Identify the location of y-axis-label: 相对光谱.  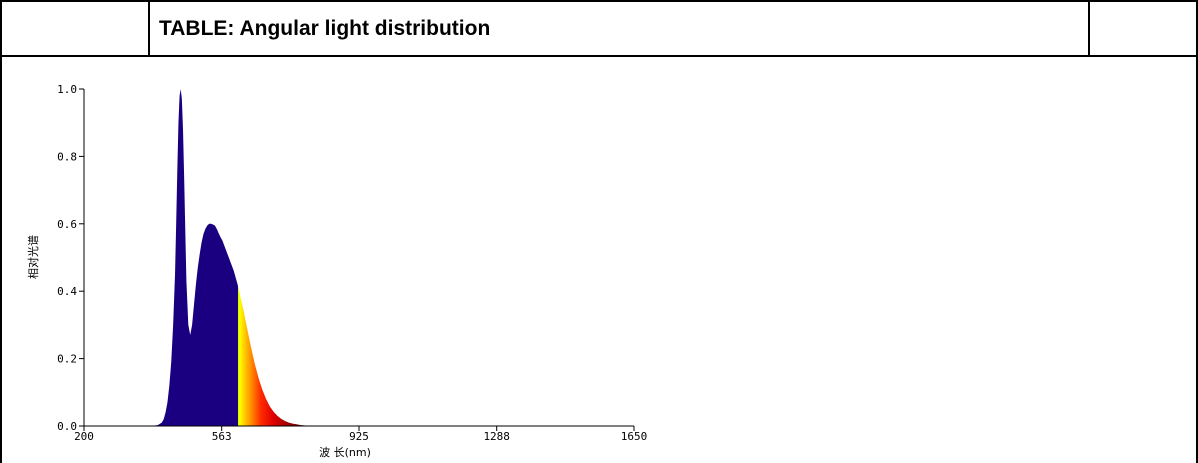
(33, 257).